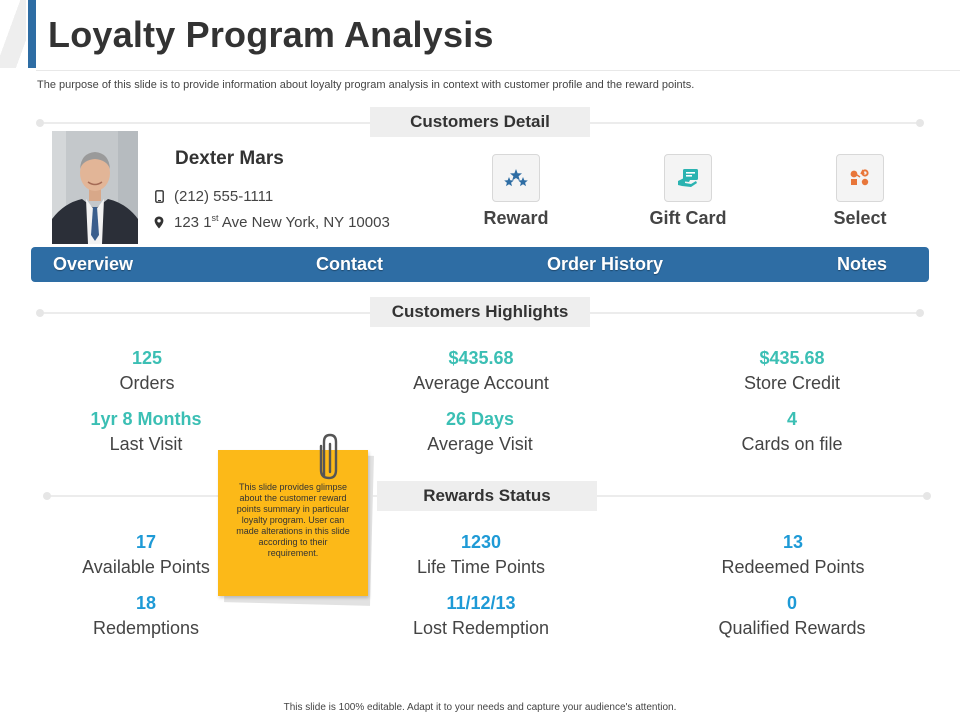 The width and height of the screenshot is (960, 720). I want to click on page-title: Loyalty Program Analysis, so click(271, 34).